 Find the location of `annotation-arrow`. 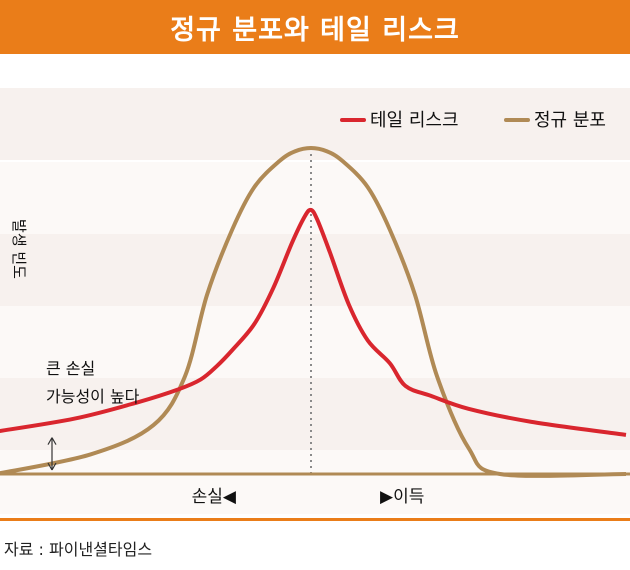

annotation-arrow is located at coordinates (52, 454).